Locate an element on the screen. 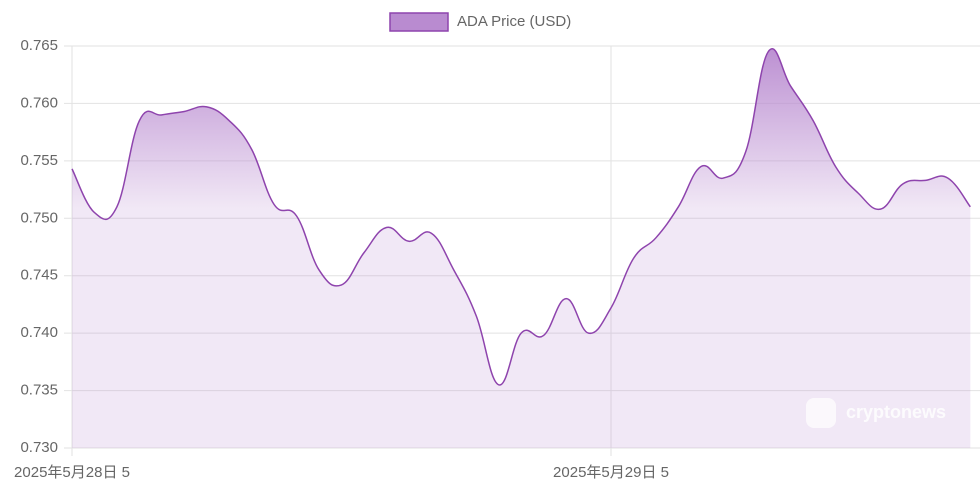  legend-label: ADA Price (USD) is located at coordinates (514, 21).